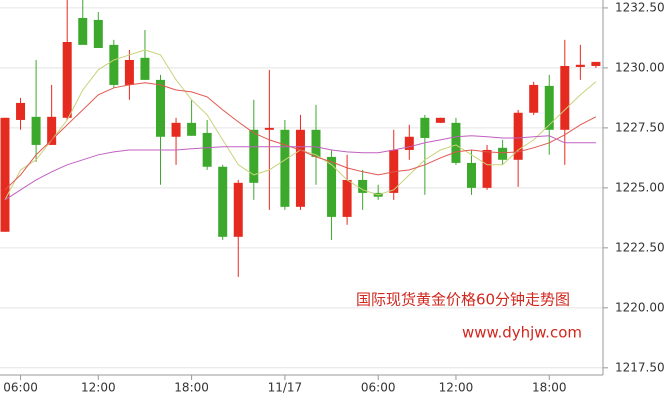 The height and width of the screenshot is (400, 670). I want to click on y-tick-label: 1225.00, so click(640, 187).